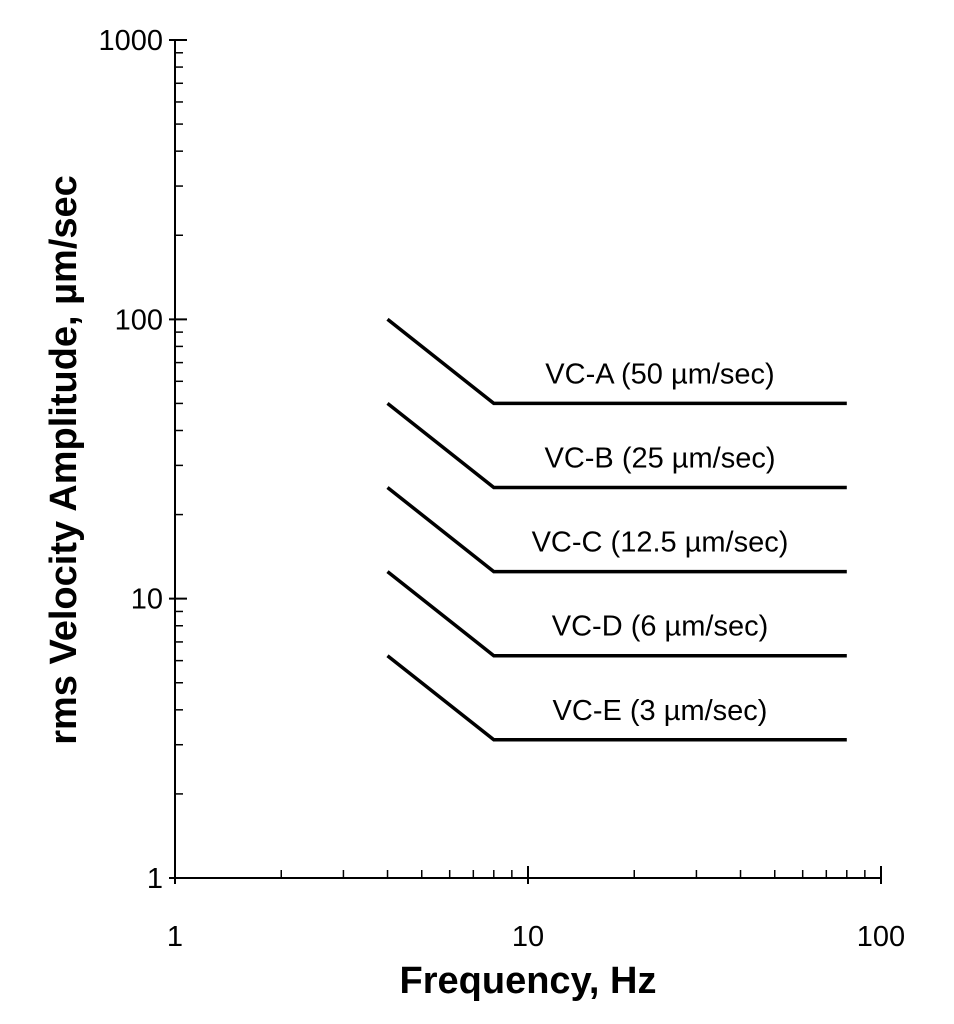 The height and width of the screenshot is (1024, 954). I want to click on series-label: VC-D (6 µm/sec), so click(660, 627).